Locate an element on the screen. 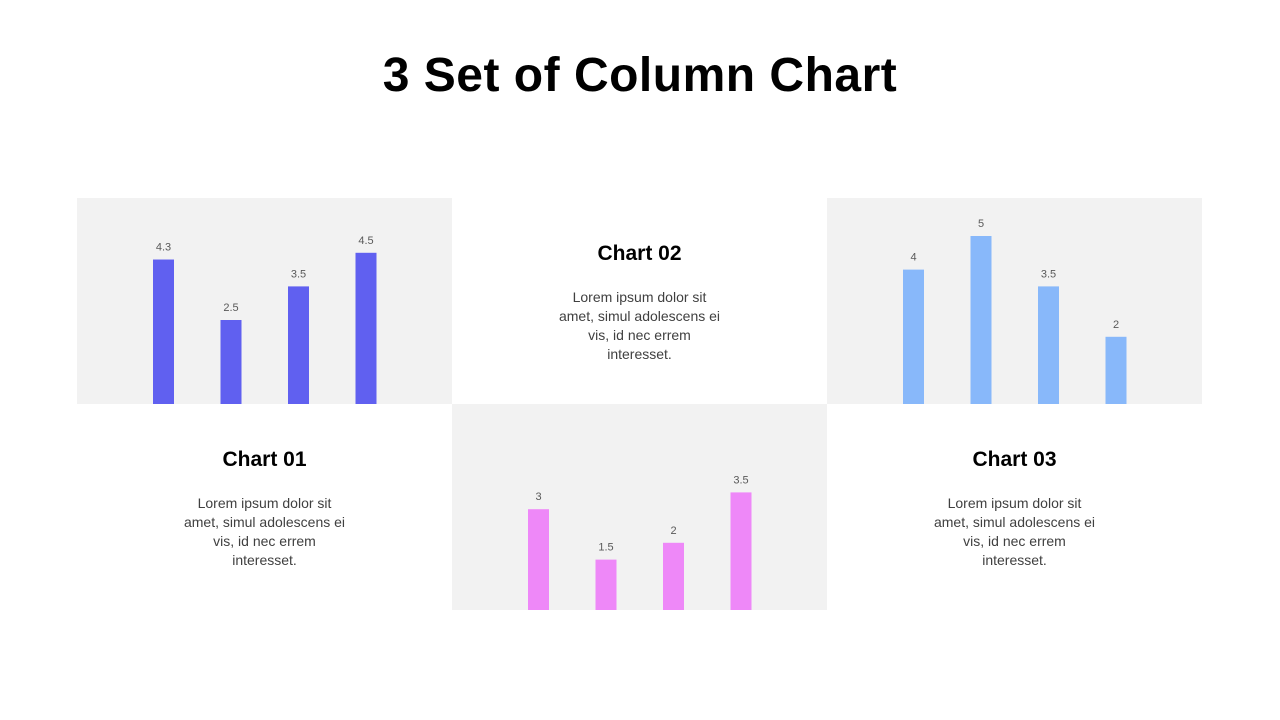  chart-01-data-label: 3.5 is located at coordinates (298, 274).